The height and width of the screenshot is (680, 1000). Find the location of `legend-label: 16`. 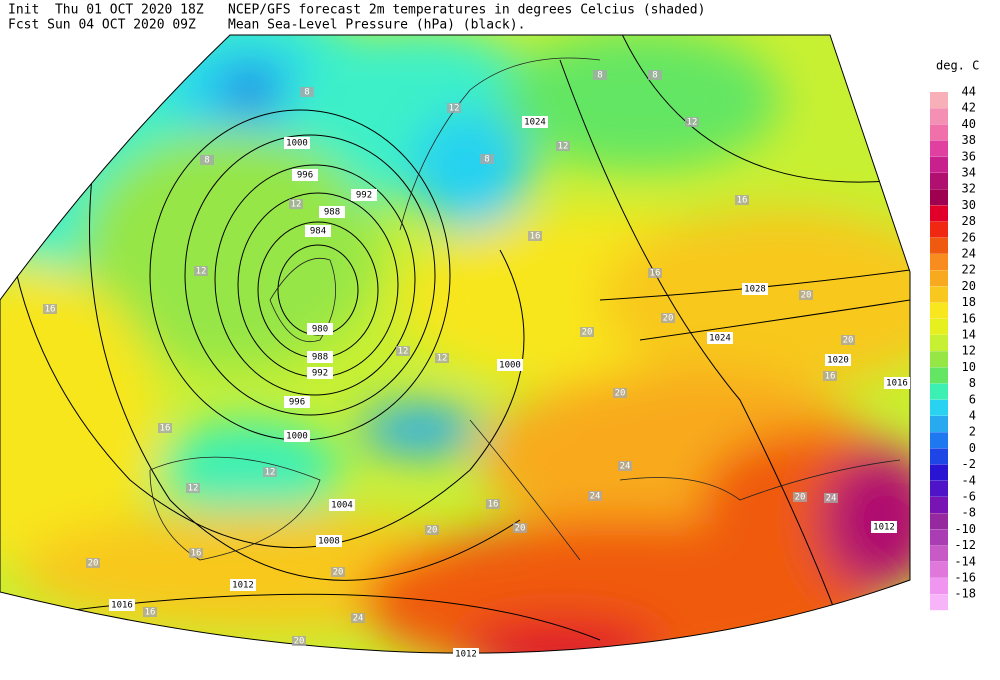

legend-label: 16 is located at coordinates (969, 318).